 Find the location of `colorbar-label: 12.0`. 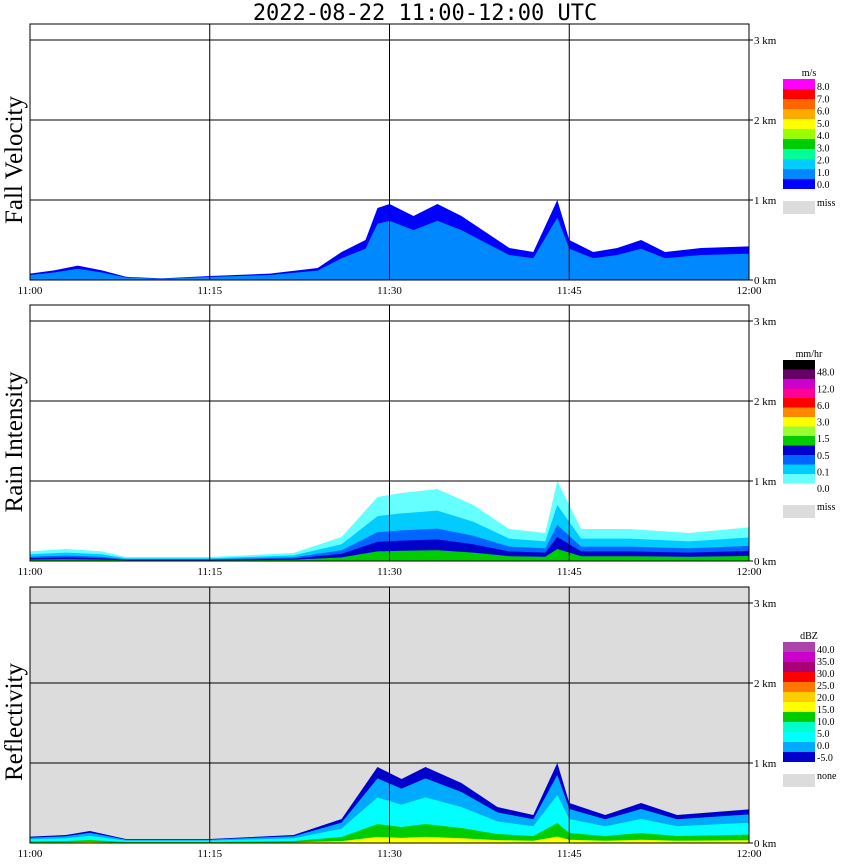

colorbar-label: 12.0 is located at coordinates (826, 389).